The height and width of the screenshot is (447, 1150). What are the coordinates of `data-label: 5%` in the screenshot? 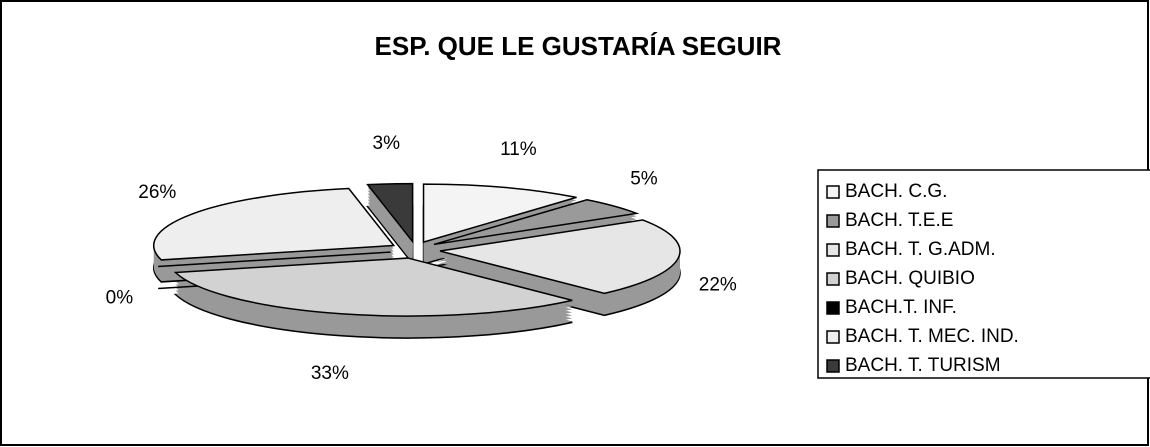 It's located at (644, 179).